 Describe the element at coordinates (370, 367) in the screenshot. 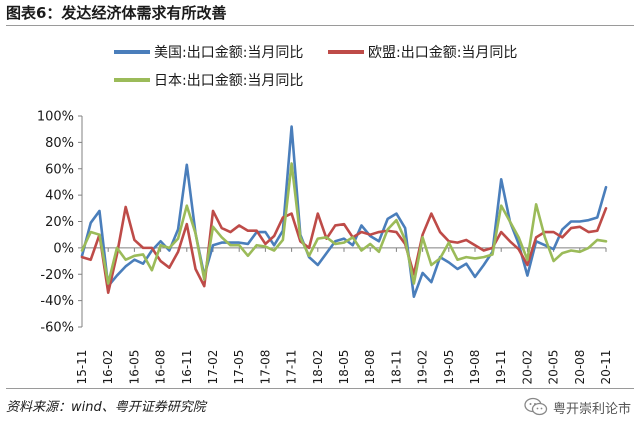

I see `x-tick-label: 18-08` at that location.